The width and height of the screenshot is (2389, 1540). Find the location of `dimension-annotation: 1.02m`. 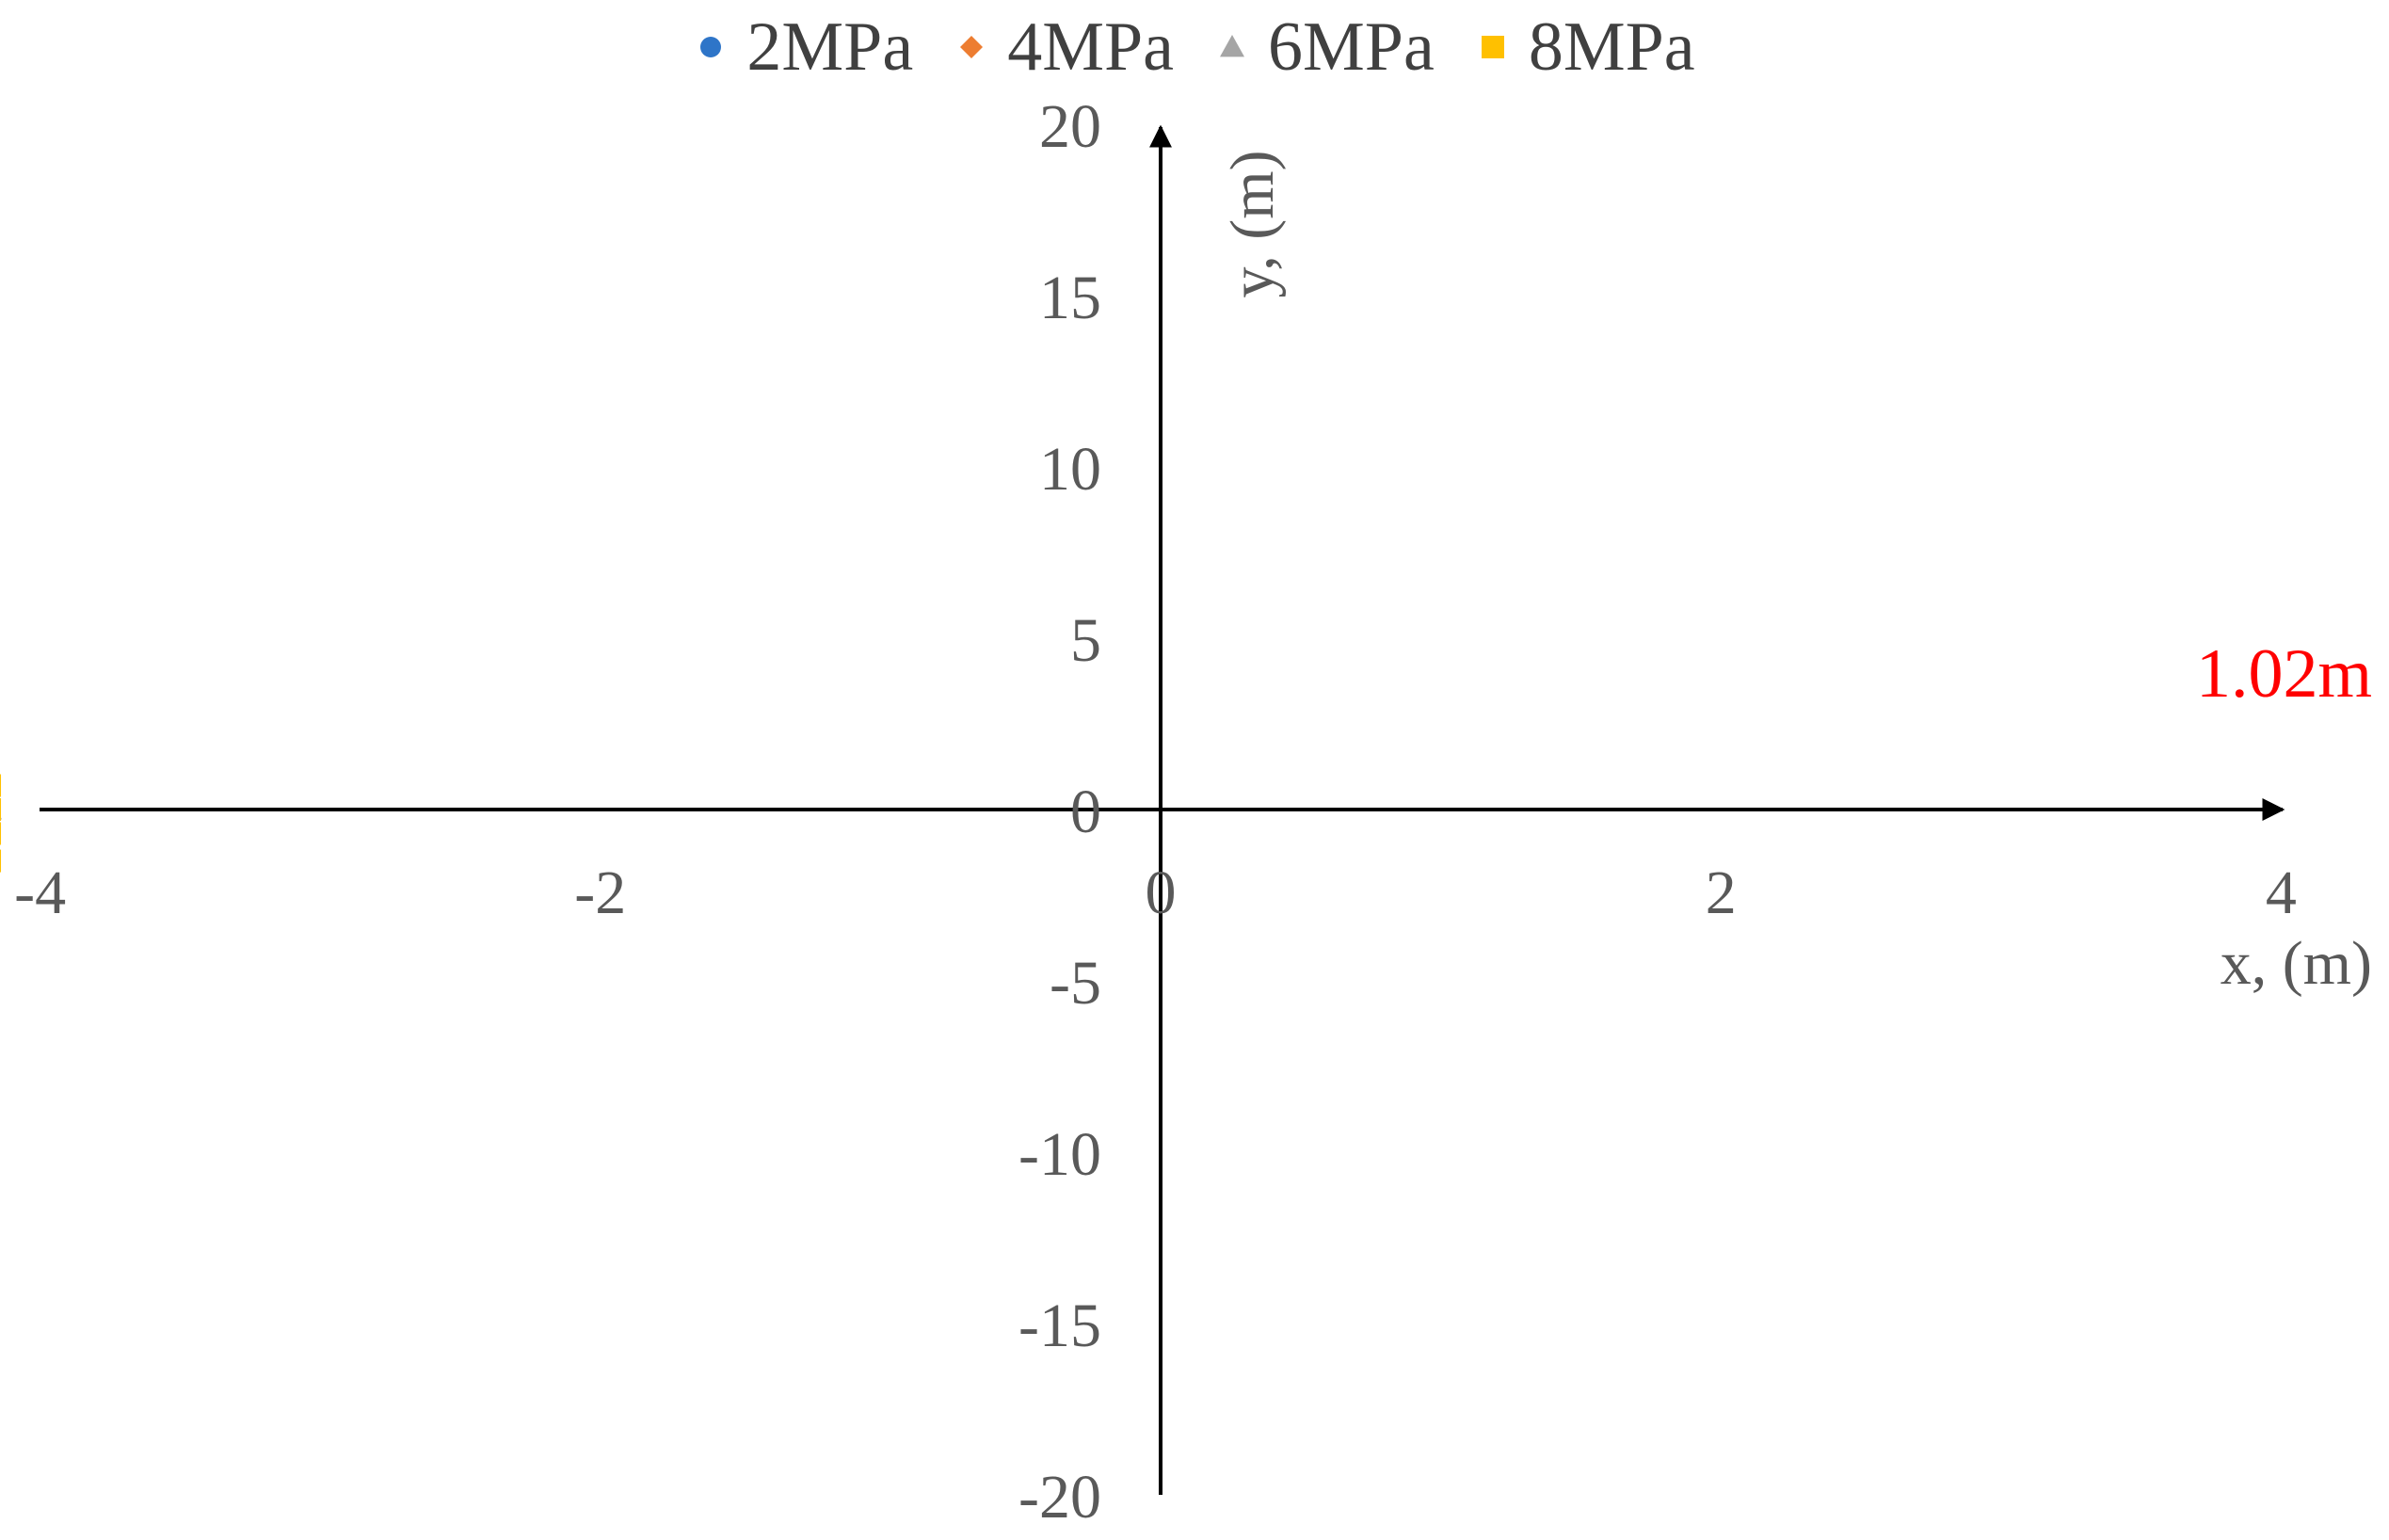

dimension-annotation: 1.02m is located at coordinates (2284, 674).